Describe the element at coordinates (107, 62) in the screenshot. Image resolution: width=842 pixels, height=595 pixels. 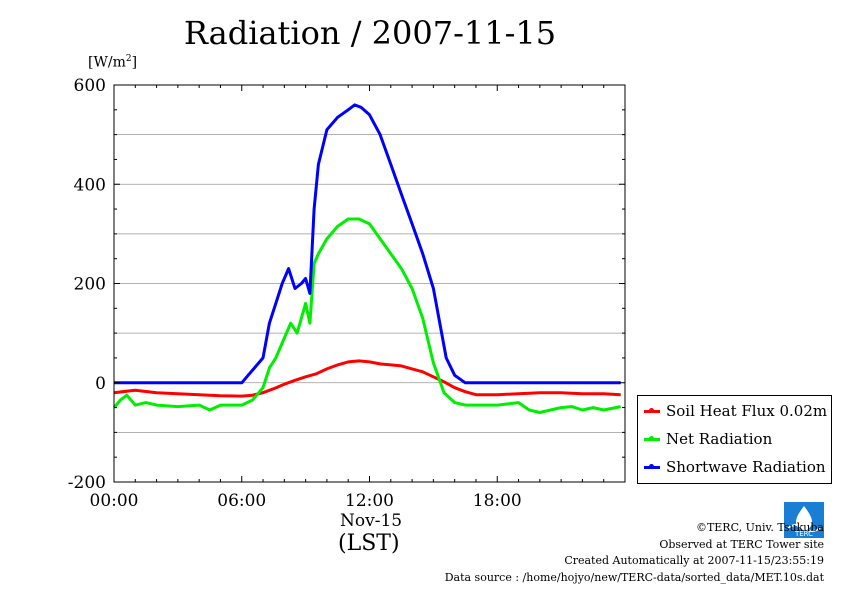
I see `unit-base: [W/m` at that location.